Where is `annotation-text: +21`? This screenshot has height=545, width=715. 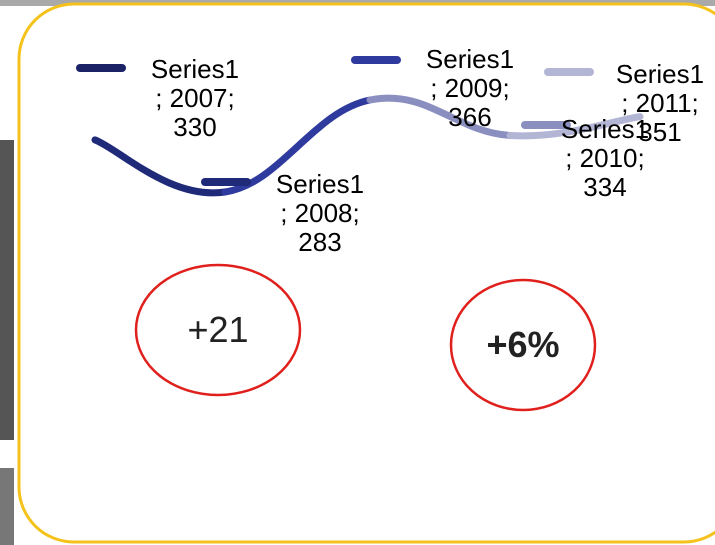
annotation-text: +21 is located at coordinates (218, 329).